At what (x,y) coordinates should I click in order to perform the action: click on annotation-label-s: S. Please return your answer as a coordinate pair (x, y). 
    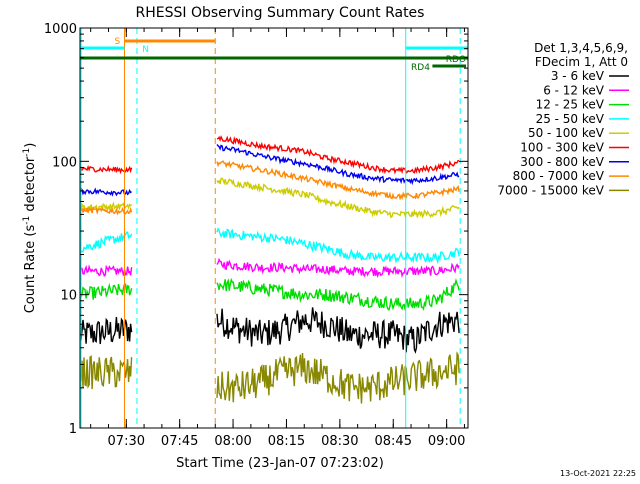
    Looking at the image, I should click on (118, 42).